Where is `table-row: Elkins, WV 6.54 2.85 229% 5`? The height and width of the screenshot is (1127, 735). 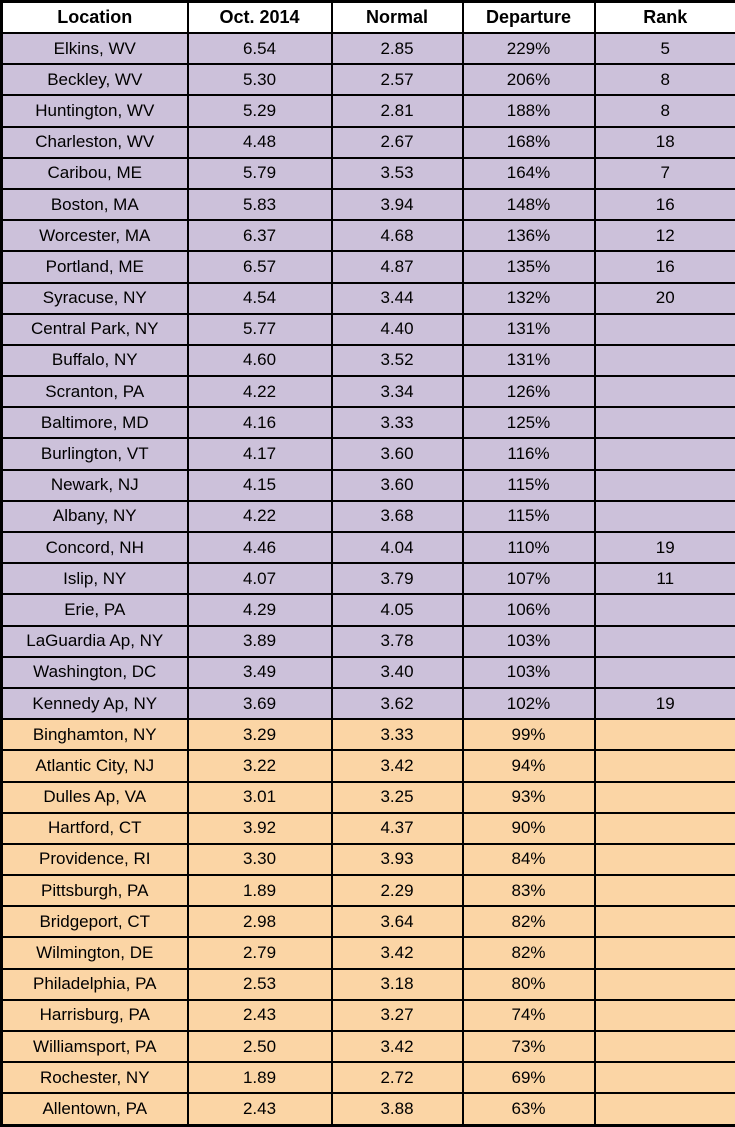 table-row: Elkins, WV 6.54 2.85 229% 5 is located at coordinates (367, 48).